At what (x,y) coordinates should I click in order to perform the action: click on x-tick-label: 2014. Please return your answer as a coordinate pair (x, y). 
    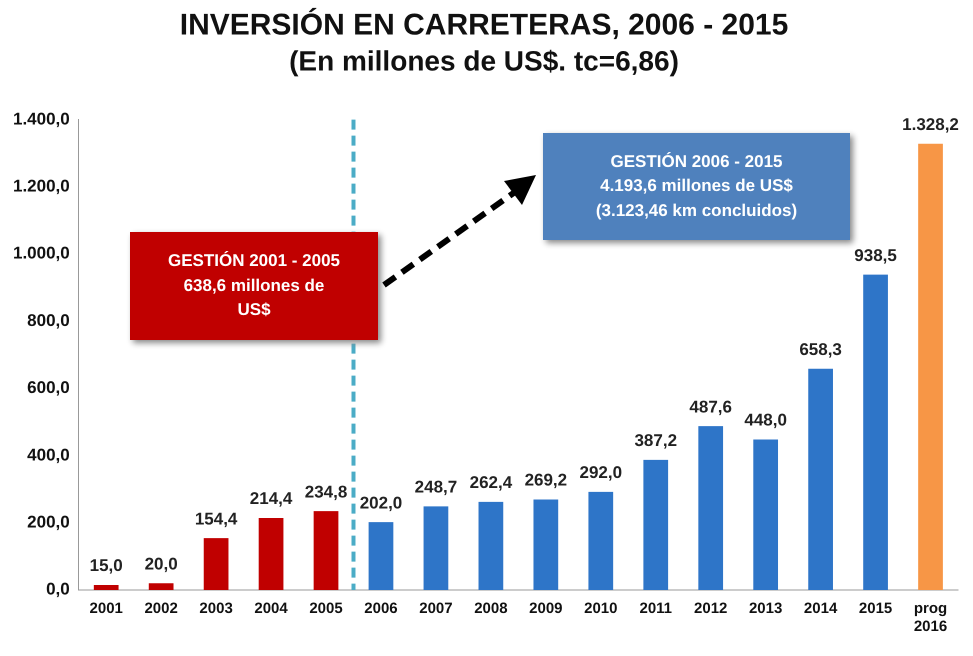
    Looking at the image, I should click on (821, 609).